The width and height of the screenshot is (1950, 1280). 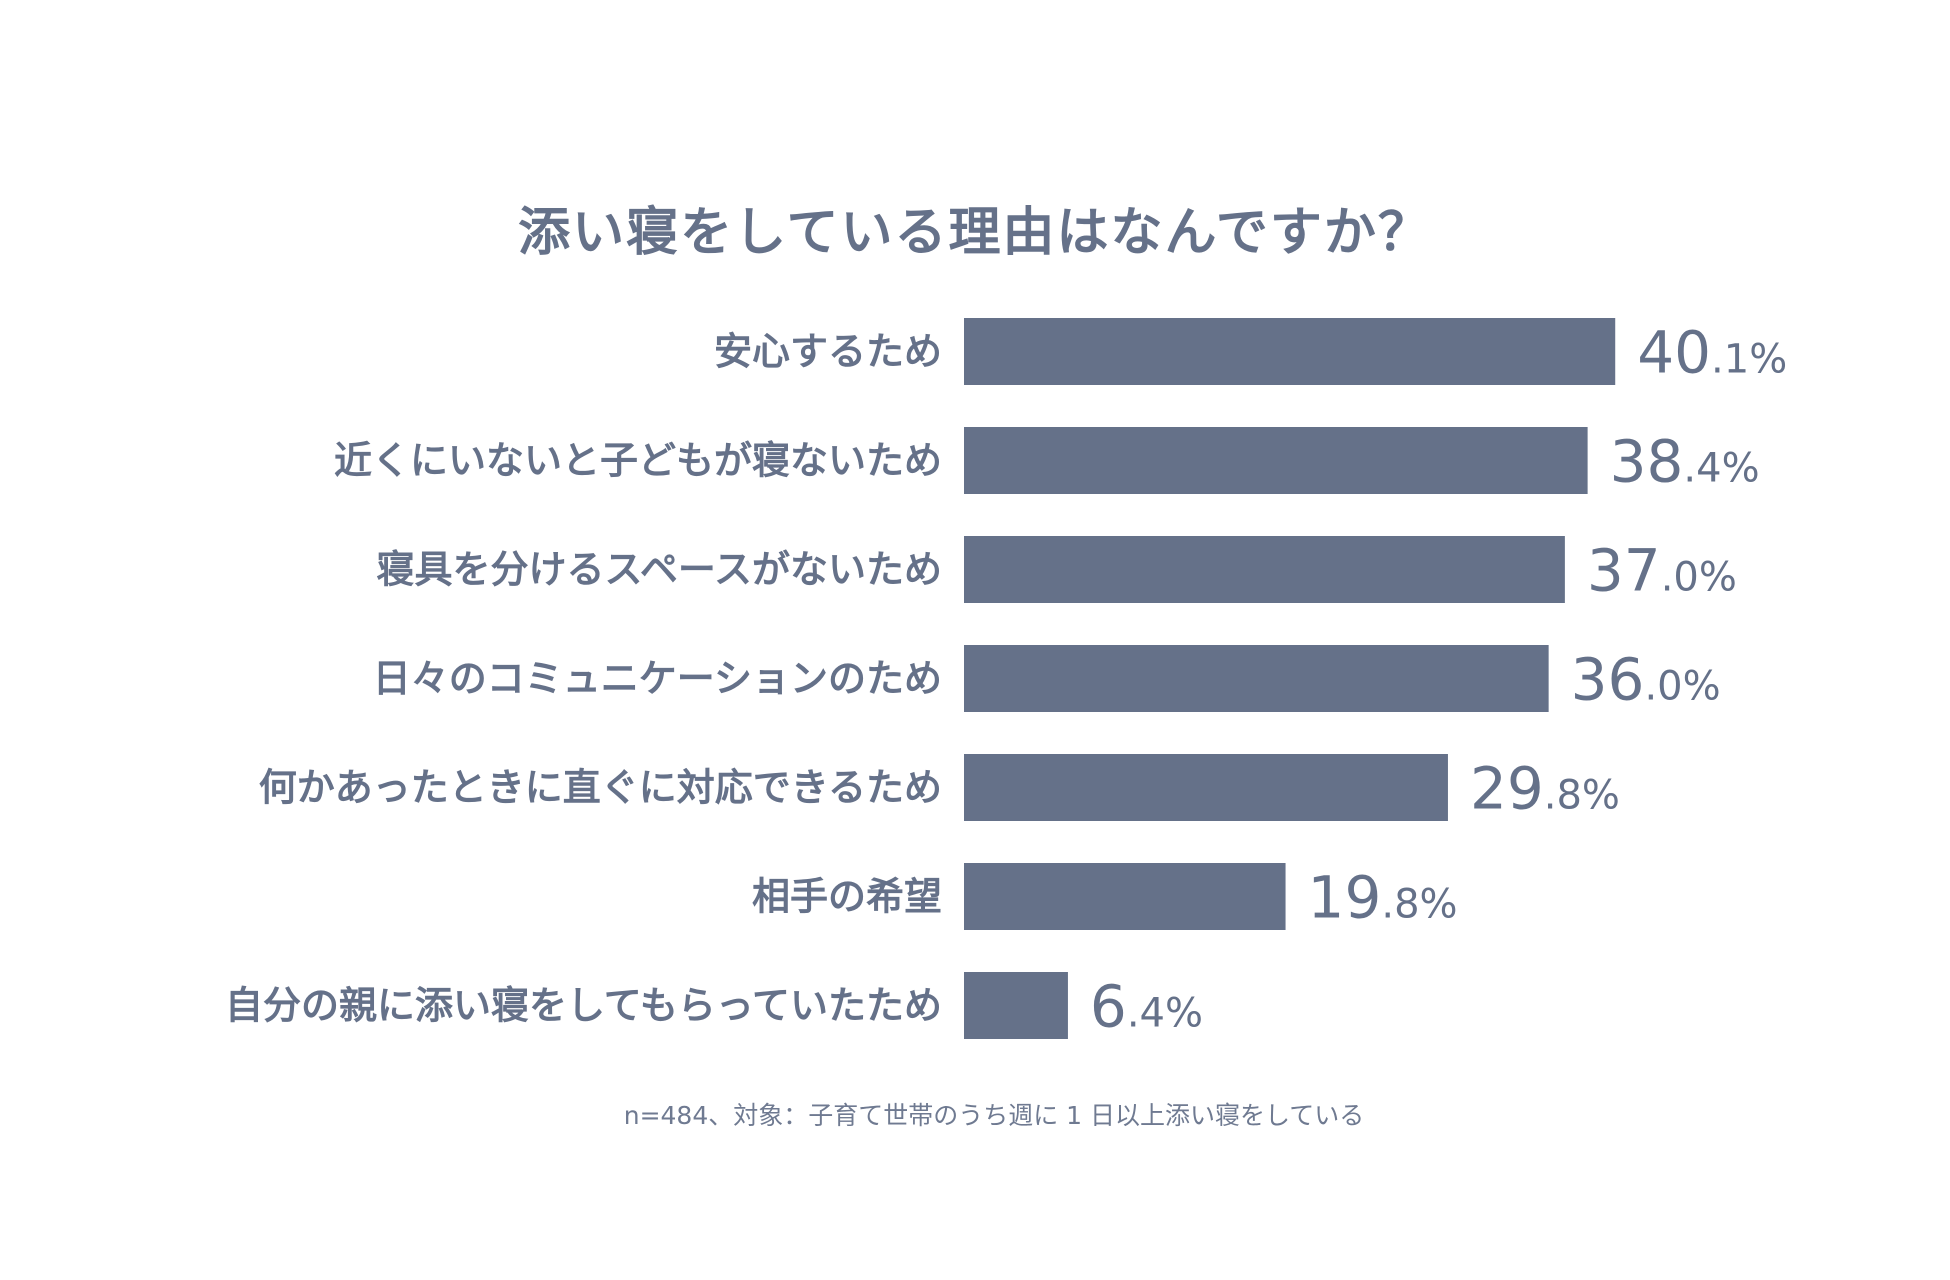 What do you see at coordinates (994, 1115) in the screenshot?
I see `chart-footnote: n=484、対象：子育て世帯のうち週に 1 日以上添い寝をしている` at bounding box center [994, 1115].